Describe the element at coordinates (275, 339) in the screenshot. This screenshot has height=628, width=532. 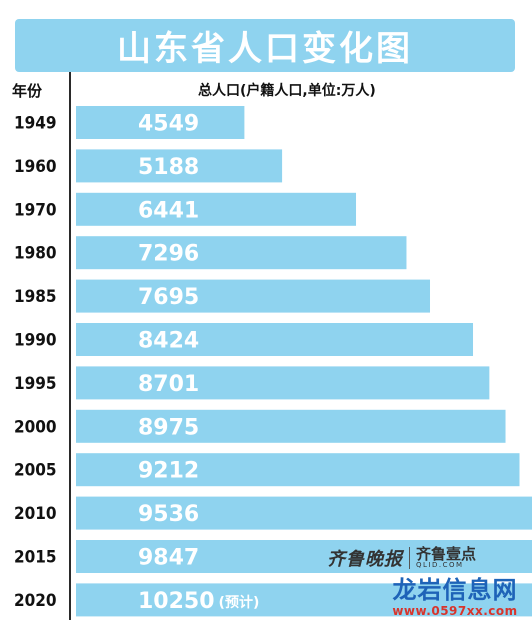
I see `bar-1990` at that location.